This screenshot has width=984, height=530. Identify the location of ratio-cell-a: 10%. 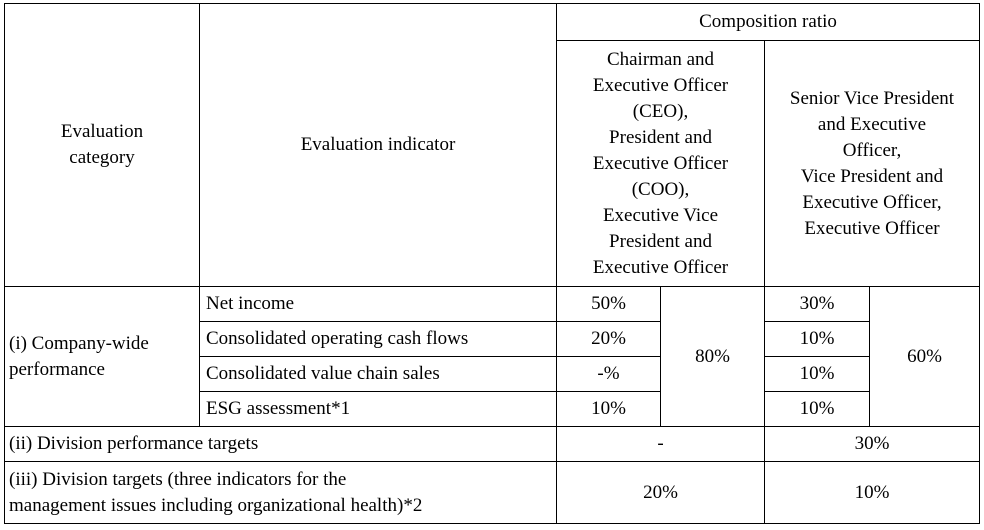
(608, 409).